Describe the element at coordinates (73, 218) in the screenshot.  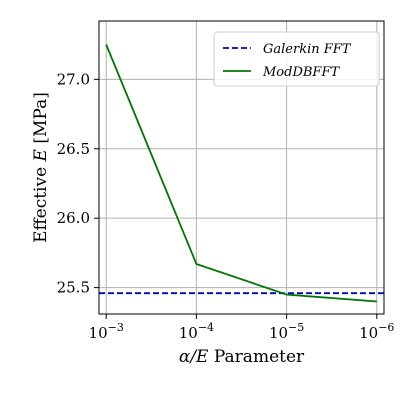
I see `y-tick-label: 26.0` at that location.